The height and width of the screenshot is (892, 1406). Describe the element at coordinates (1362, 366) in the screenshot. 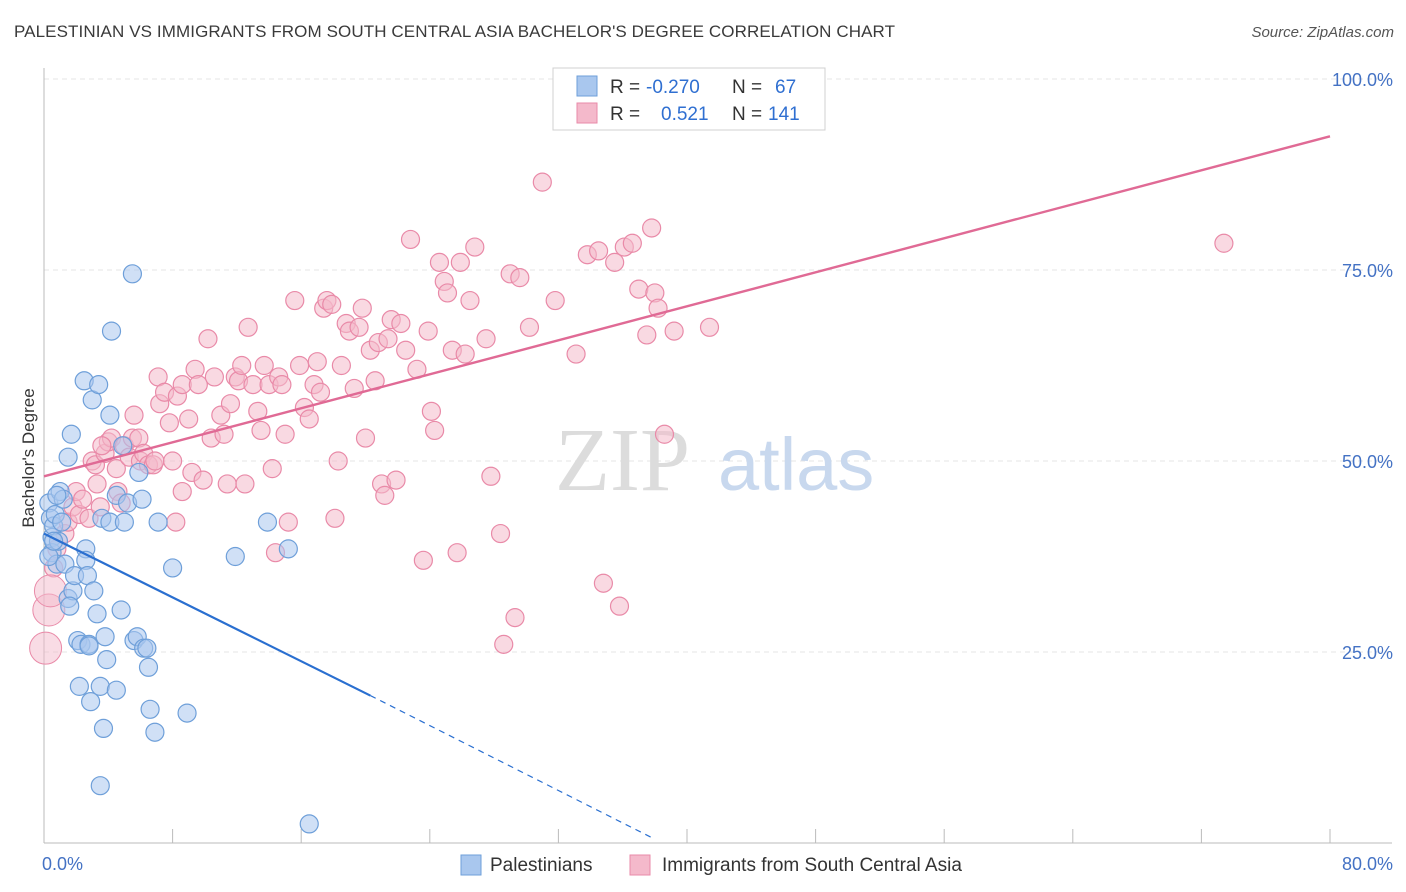

I see `y-tick-labels: 25.0% 50.0% 75.0% 100.0%` at that location.